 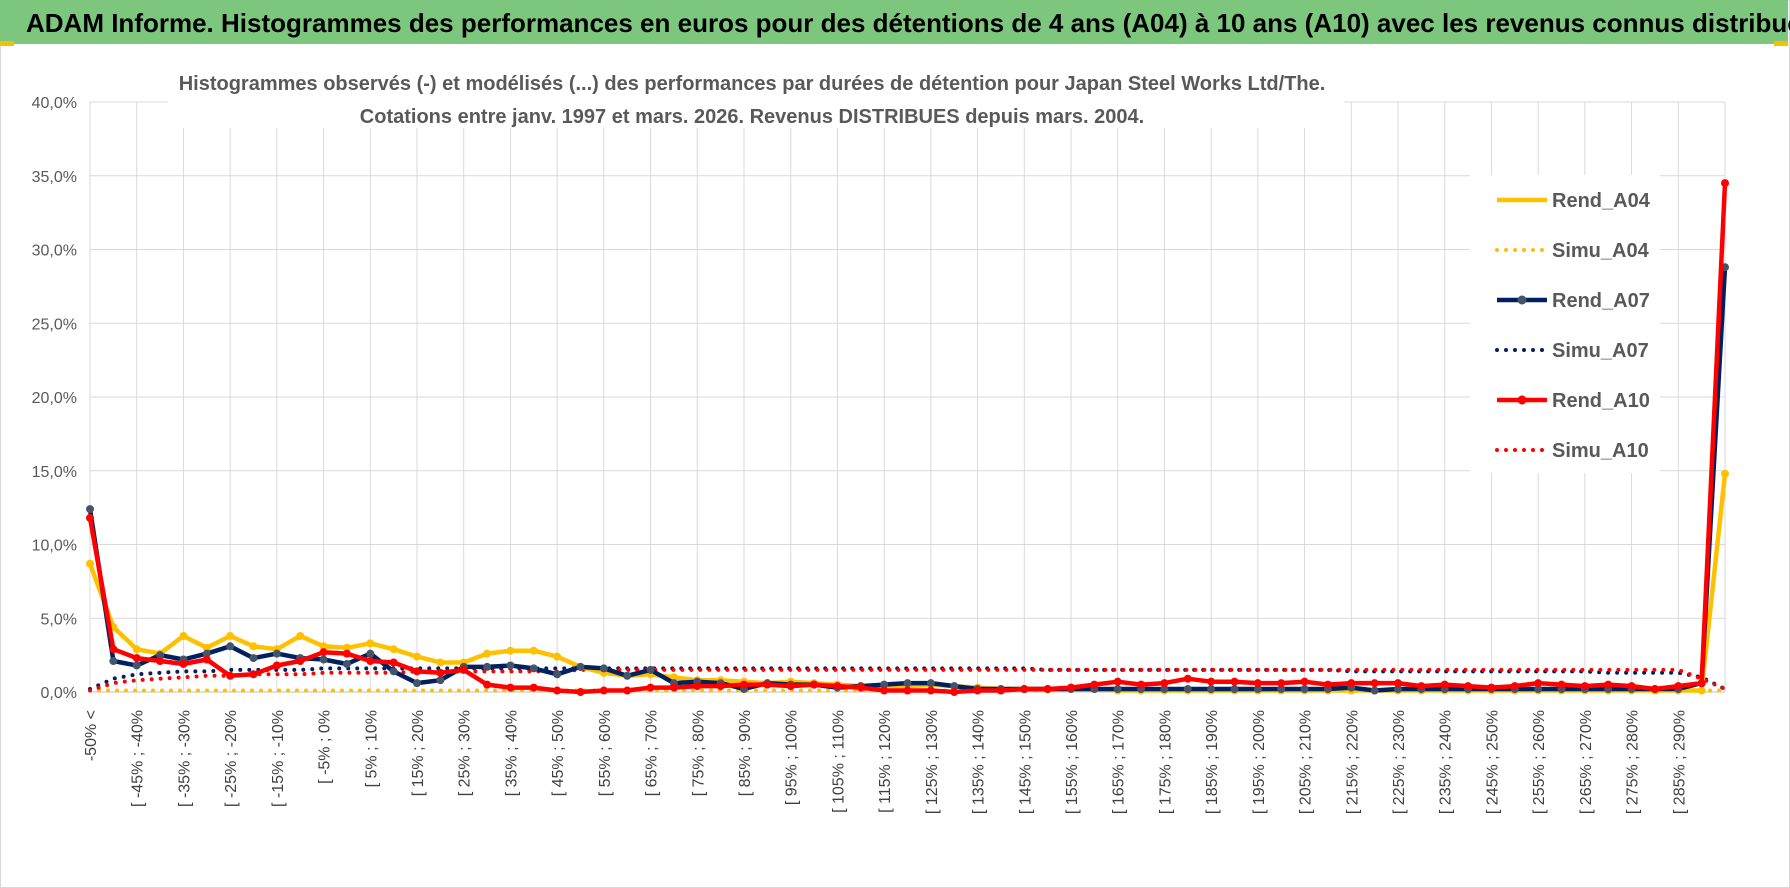 What do you see at coordinates (54, 472) in the screenshot?
I see `y-tick-label: 15,0%` at bounding box center [54, 472].